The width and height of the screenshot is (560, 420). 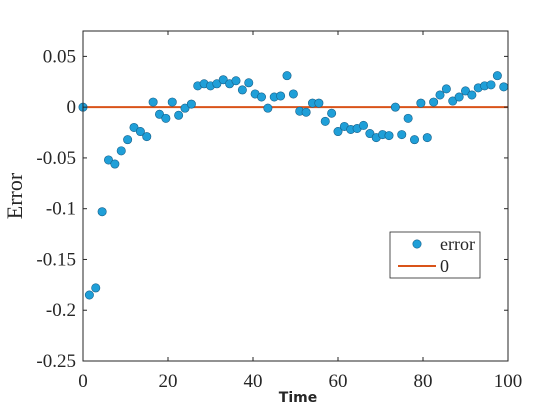 What do you see at coordinates (56, 158) in the screenshot?
I see `y-tick-label: -0.05` at bounding box center [56, 158].